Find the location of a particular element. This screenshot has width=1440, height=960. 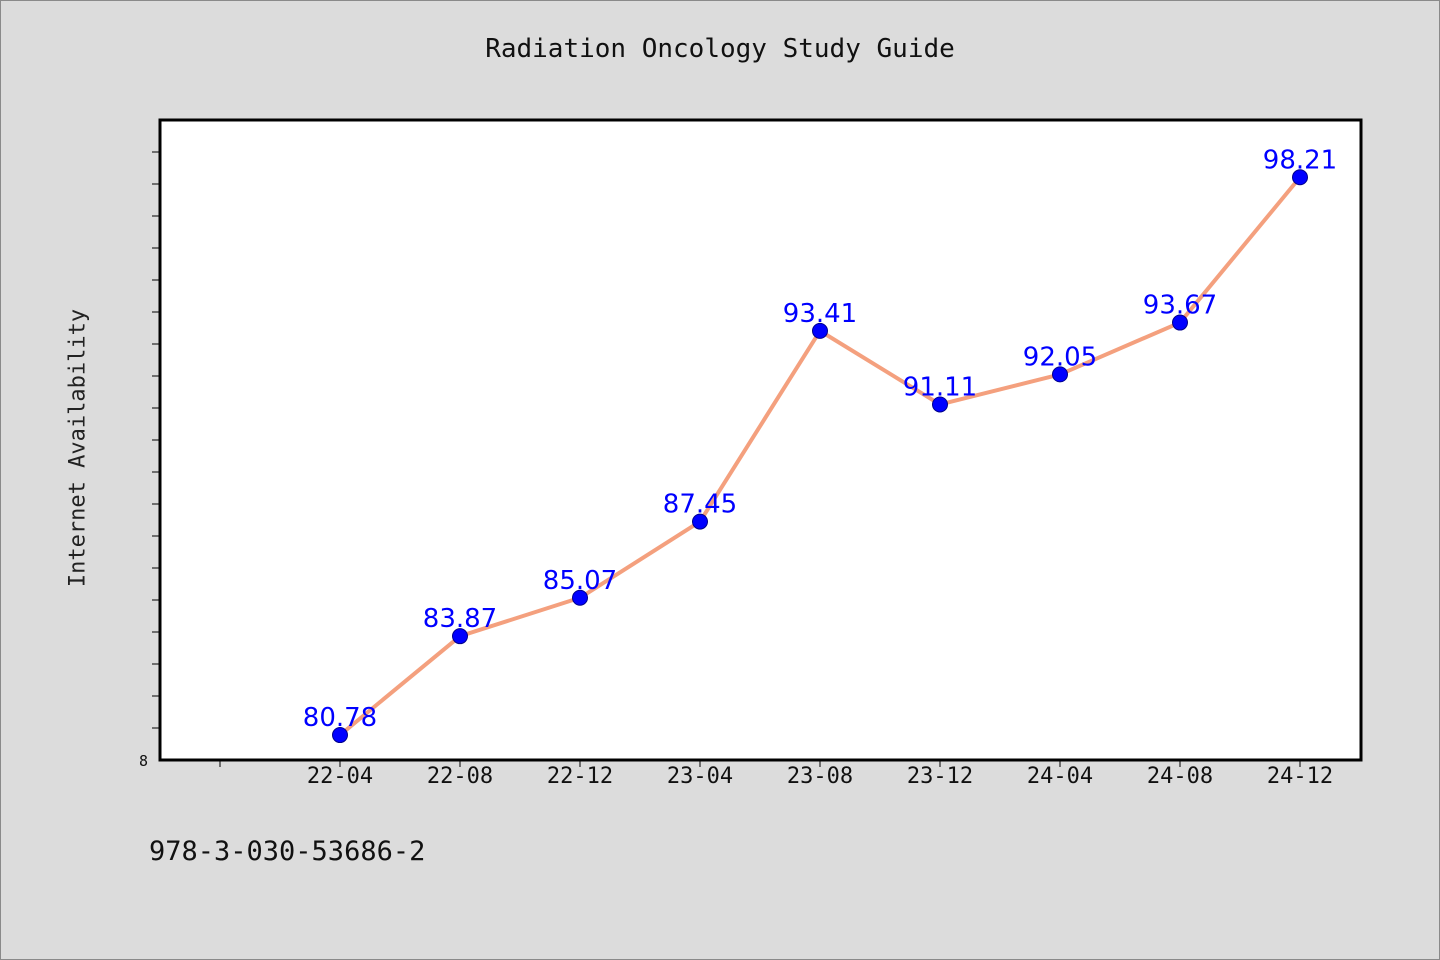

x-tick-label: 23-04 is located at coordinates (700, 776).